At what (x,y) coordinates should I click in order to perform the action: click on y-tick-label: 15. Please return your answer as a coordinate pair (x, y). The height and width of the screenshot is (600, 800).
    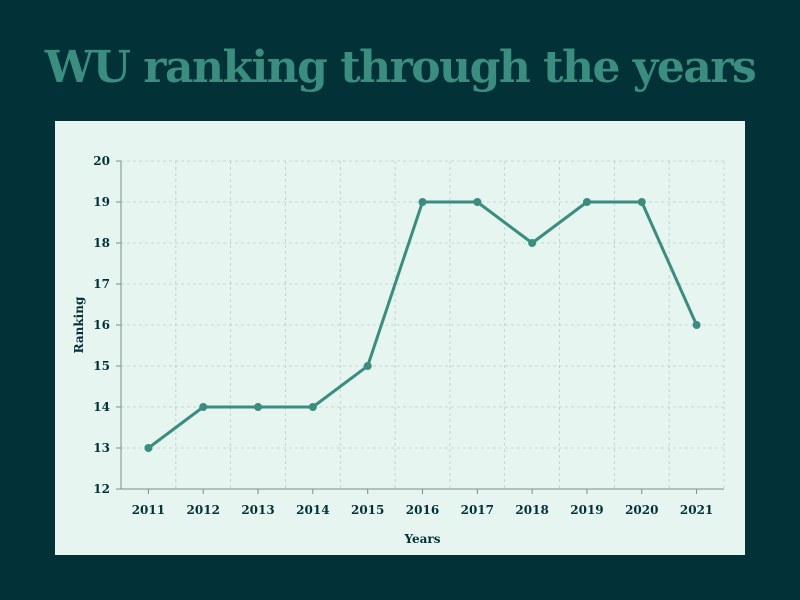
    Looking at the image, I should click on (101, 366).